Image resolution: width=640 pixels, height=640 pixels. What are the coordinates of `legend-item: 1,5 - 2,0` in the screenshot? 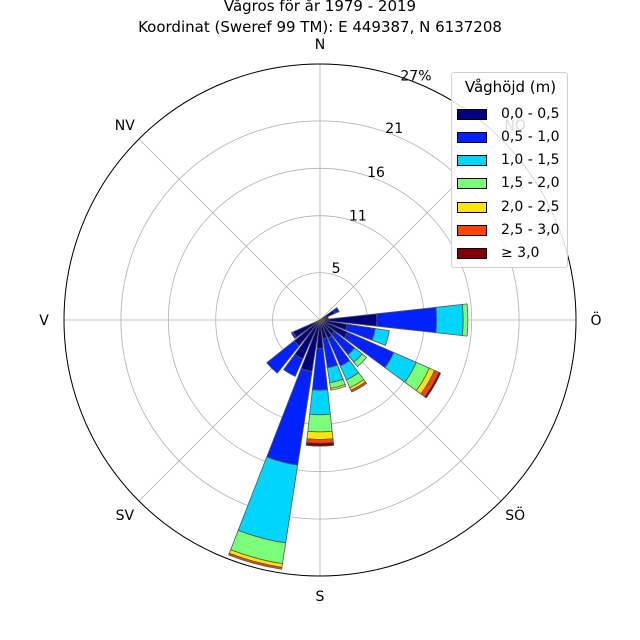 It's located at (508, 183).